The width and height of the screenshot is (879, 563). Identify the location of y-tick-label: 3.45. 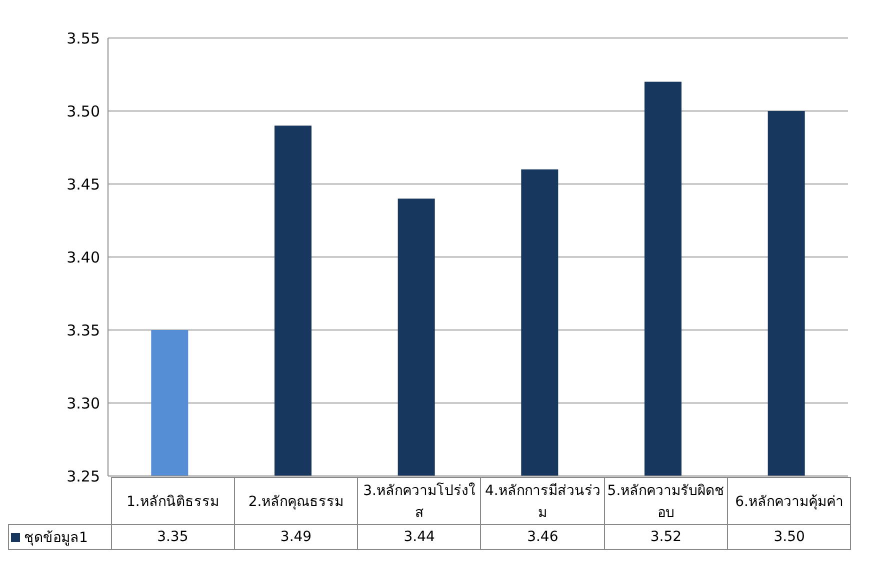
(83, 184).